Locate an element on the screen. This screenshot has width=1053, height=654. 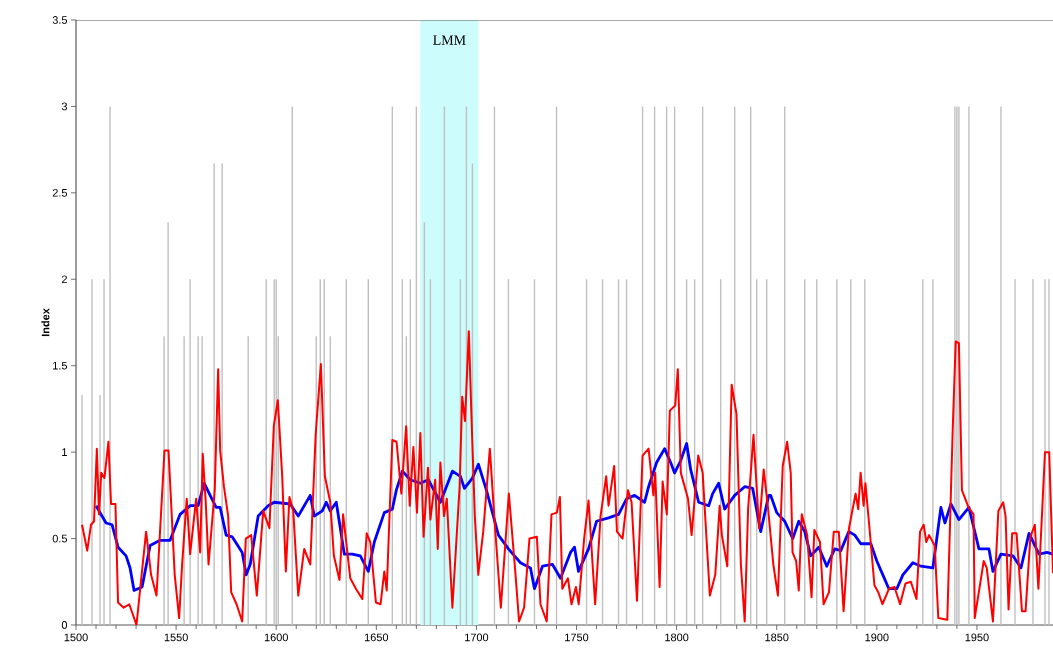
band-label: LMM is located at coordinates (449, 40).